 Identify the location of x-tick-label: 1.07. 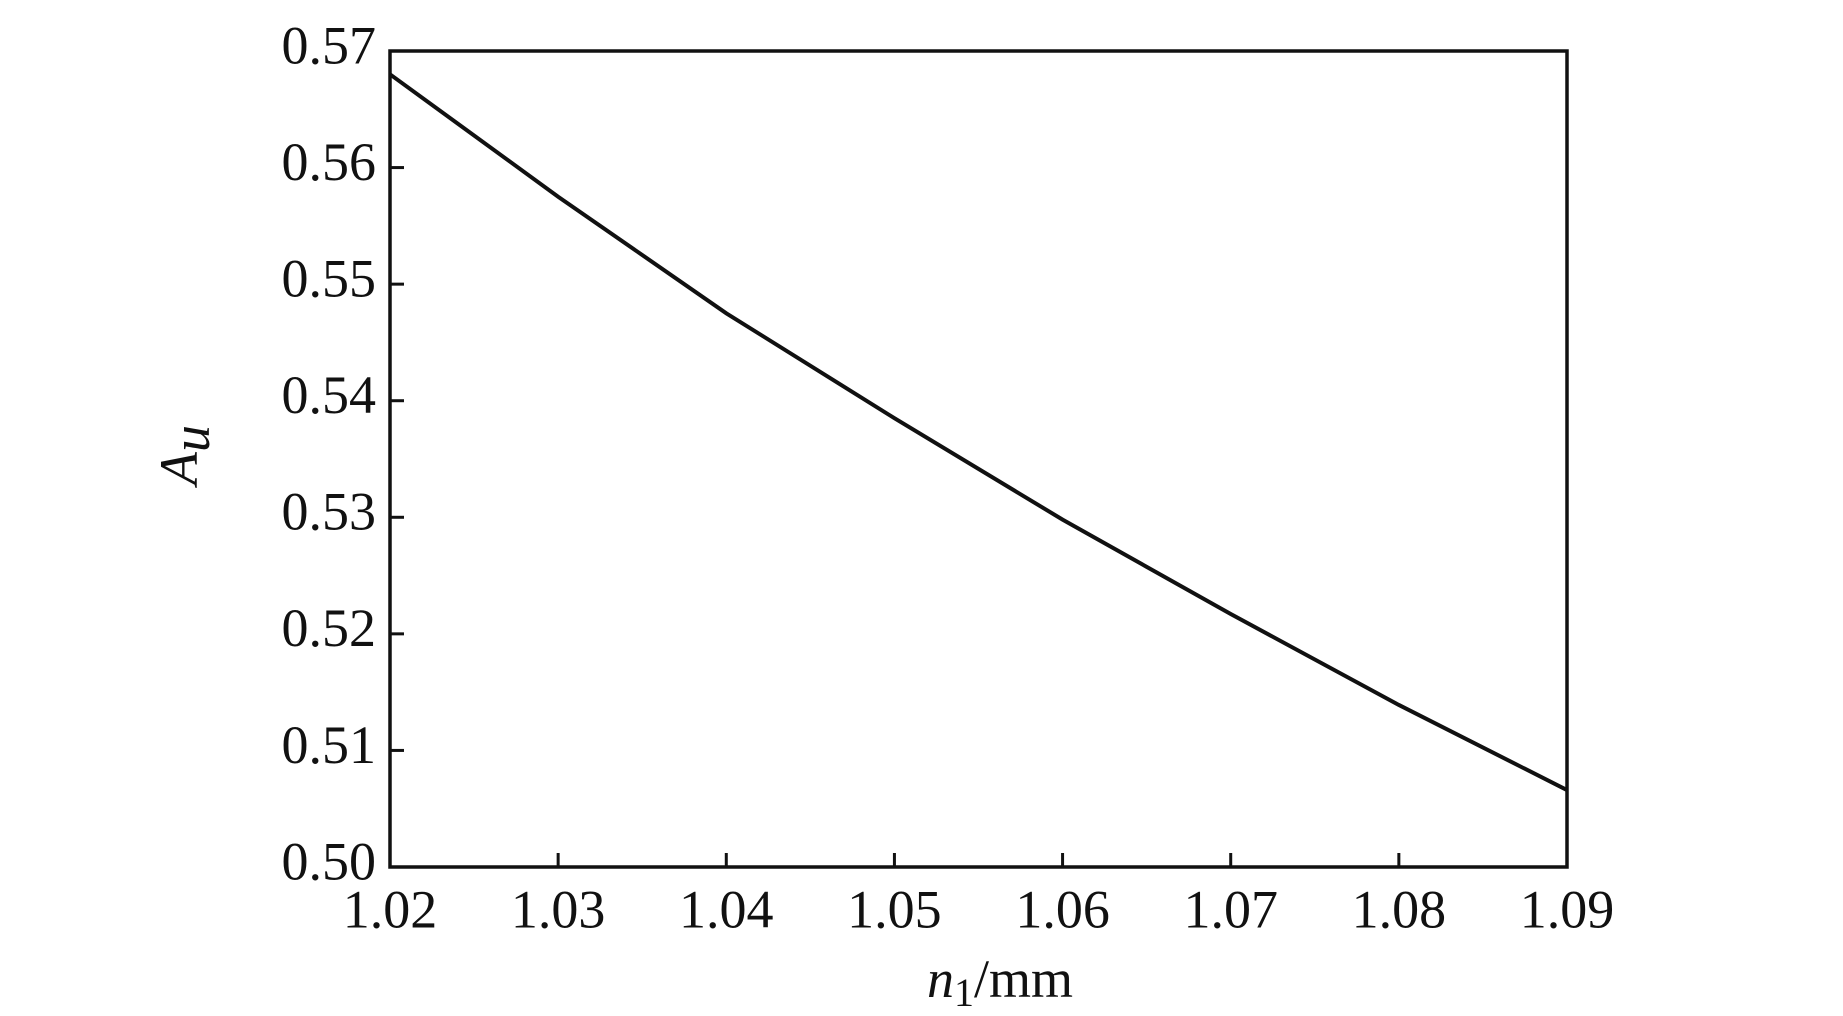
(1230, 909).